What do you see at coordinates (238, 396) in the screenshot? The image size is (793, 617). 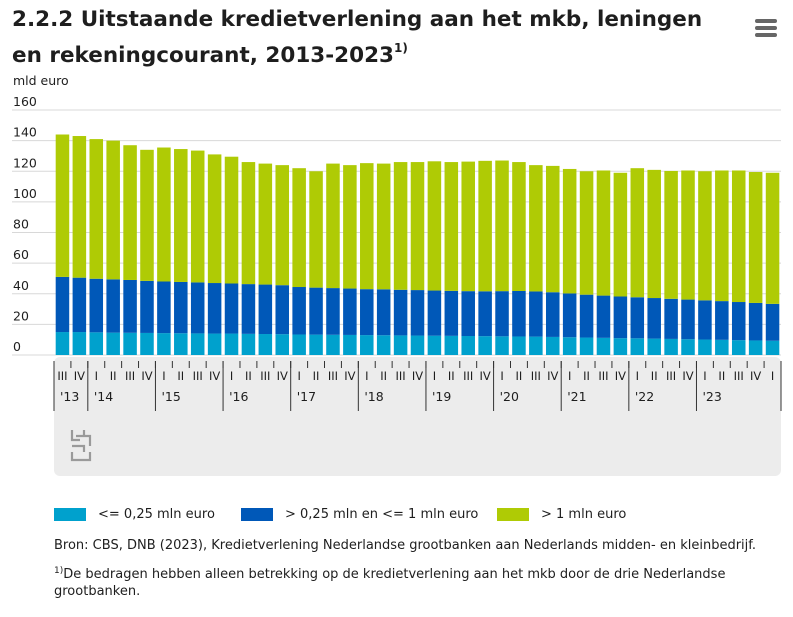 I see `x-tick-label-year: '16` at bounding box center [238, 396].